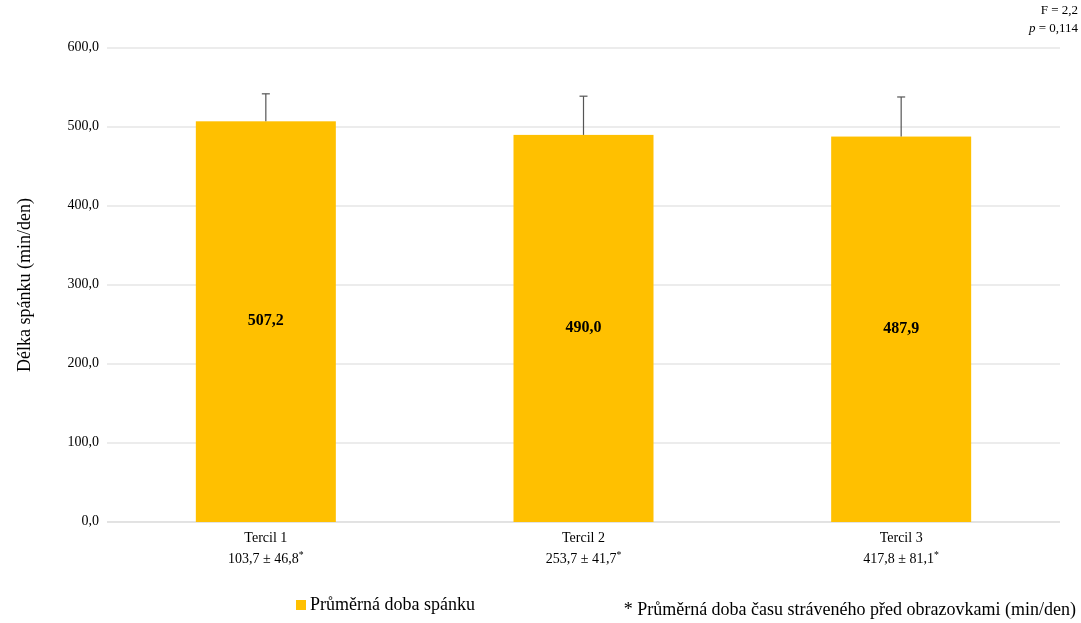 This screenshot has width=1081, height=623. I want to click on x-tick-label: Tercil 3 417,8 ± 81,1$^{*}$, so click(901, 548).